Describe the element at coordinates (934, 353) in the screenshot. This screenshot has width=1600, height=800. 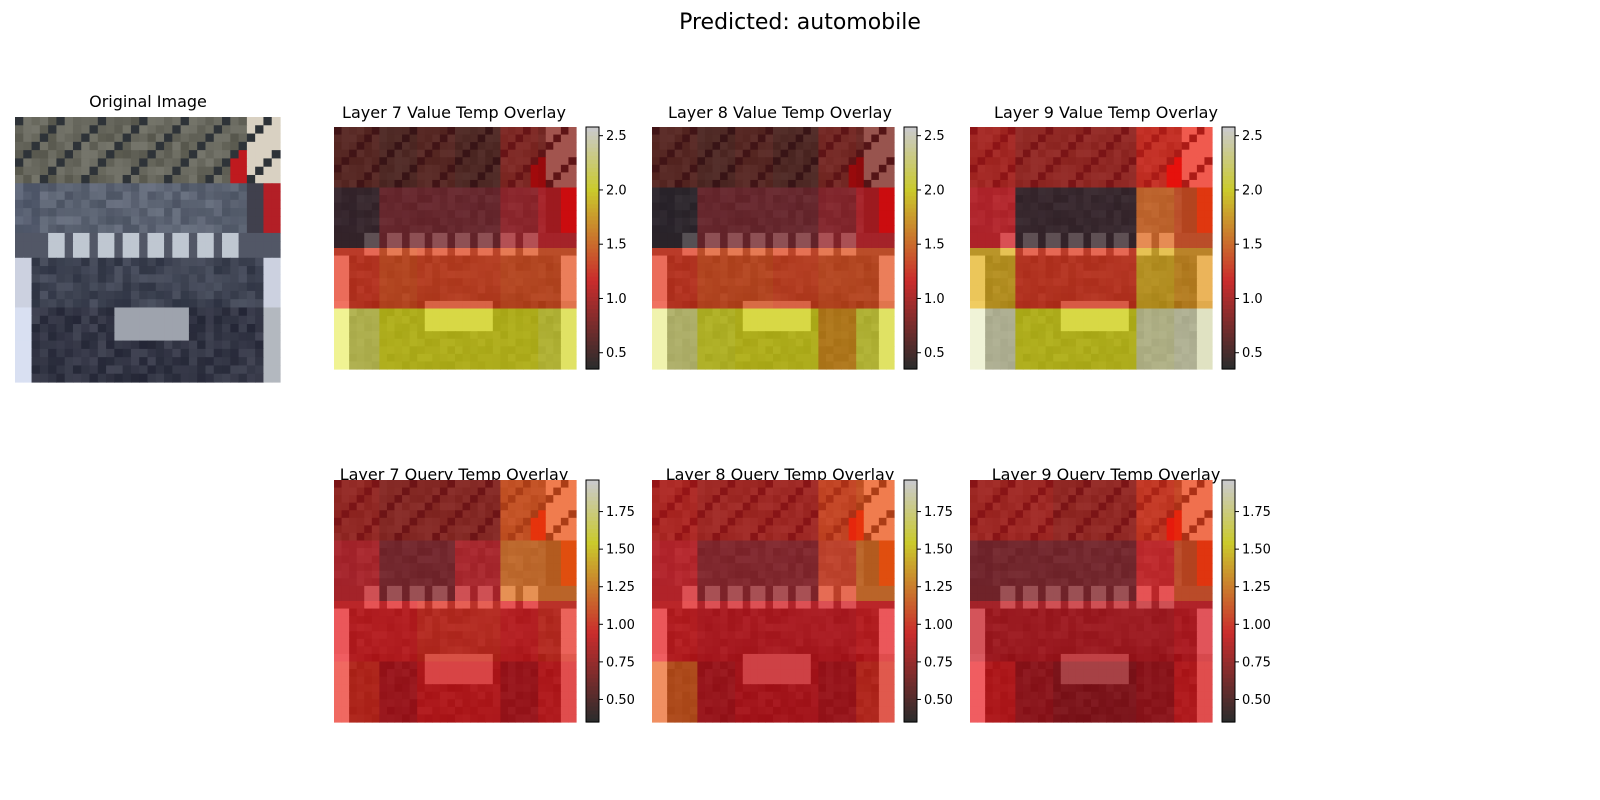
I see `colorbar-tick-label: 0.5` at that location.